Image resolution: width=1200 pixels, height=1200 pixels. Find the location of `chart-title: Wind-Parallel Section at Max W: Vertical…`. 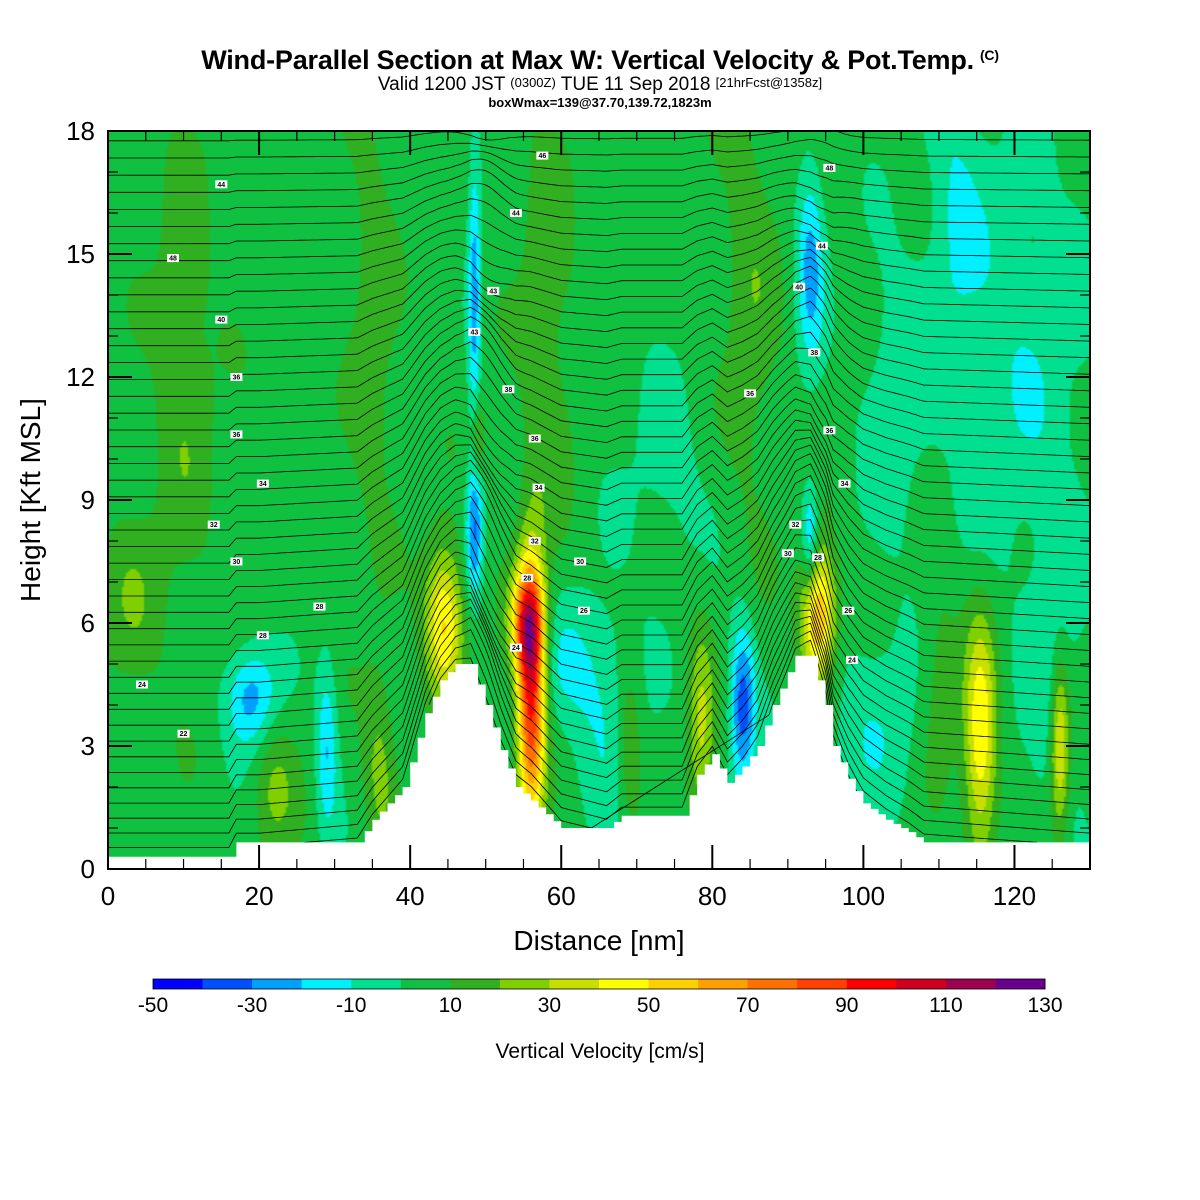

chart-title: Wind-Parallel Section at Max W: Vertical… is located at coordinates (600, 60).